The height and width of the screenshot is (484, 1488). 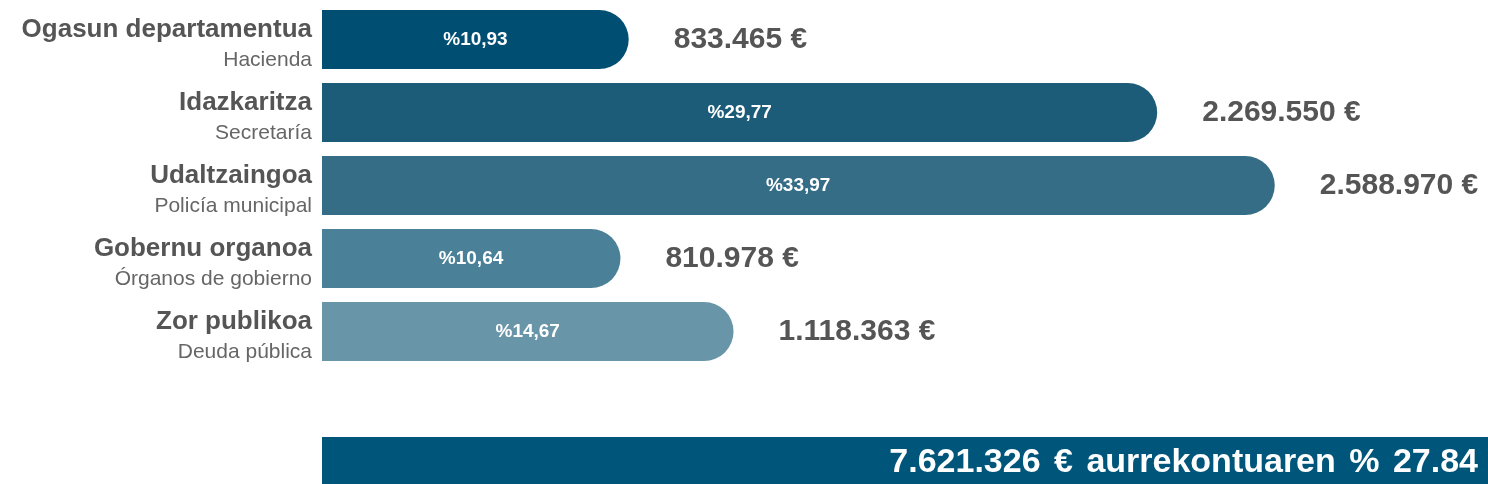 I want to click on annotation: %33,97, so click(x=798, y=184).